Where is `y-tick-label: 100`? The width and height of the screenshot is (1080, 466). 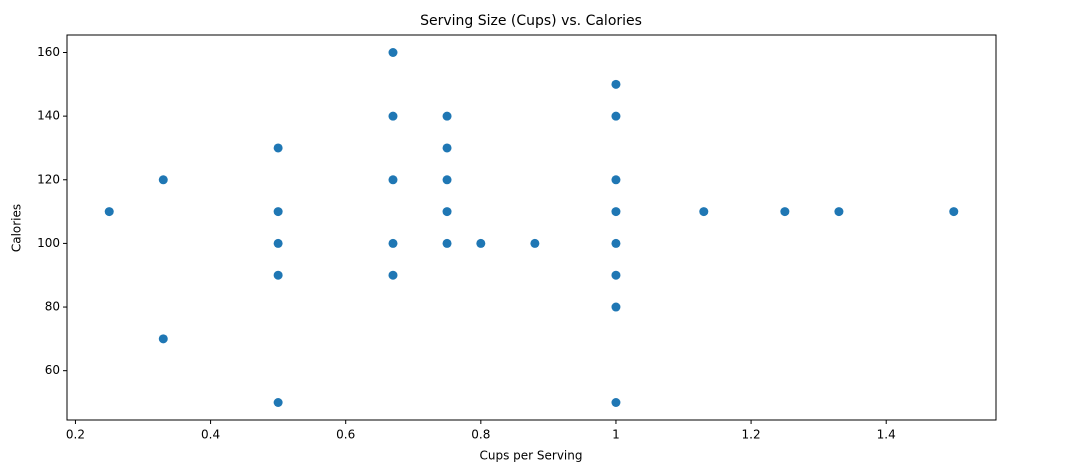 y-tick-label: 100 is located at coordinates (48, 243).